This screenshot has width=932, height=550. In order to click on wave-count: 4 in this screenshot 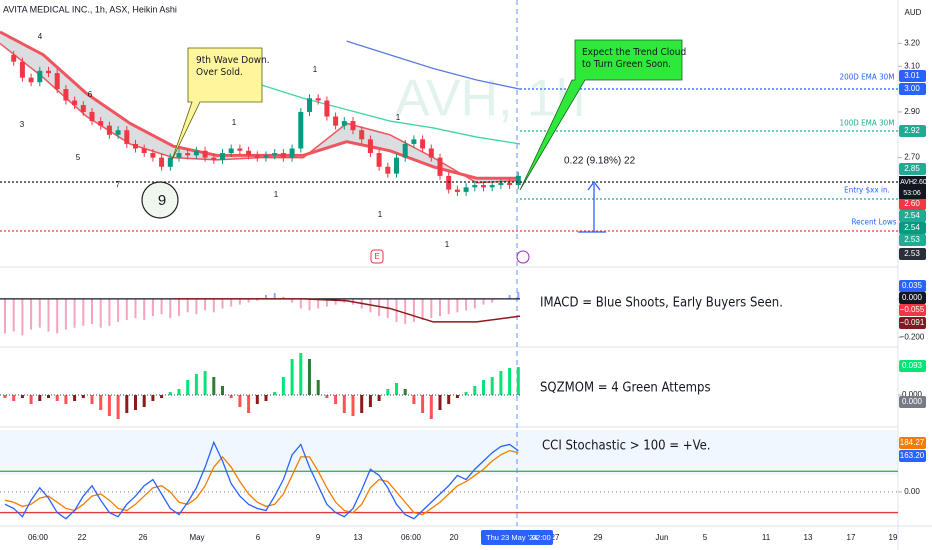, I will do `click(40, 36)`.